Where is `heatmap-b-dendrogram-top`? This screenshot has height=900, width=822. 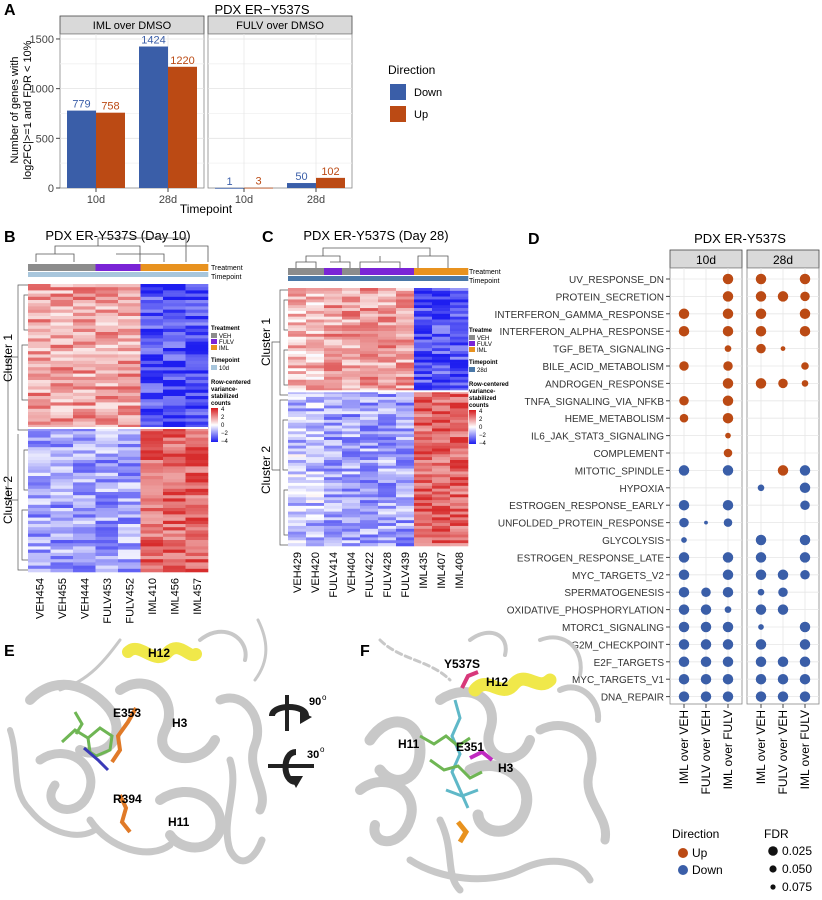 heatmap-b-dendrogram-top is located at coordinates (122, 249).